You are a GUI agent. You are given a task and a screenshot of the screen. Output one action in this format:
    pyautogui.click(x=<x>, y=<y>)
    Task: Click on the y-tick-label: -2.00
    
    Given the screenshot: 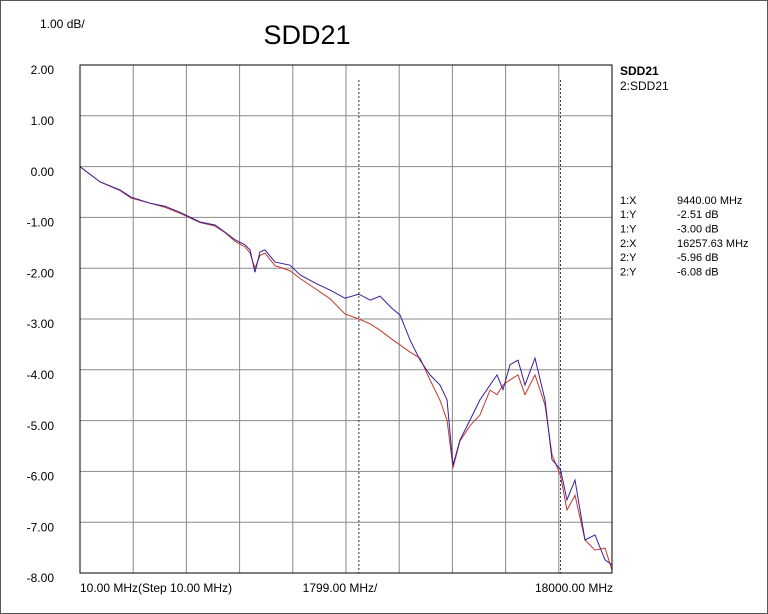 What is the action you would take?
    pyautogui.click(x=41, y=273)
    